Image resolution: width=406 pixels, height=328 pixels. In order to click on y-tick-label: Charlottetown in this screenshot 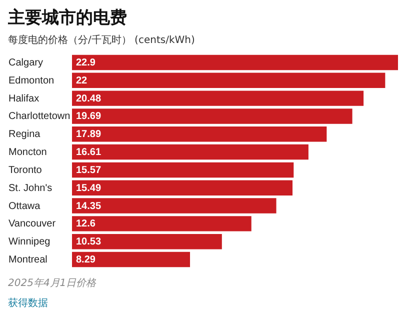, I will do `click(39, 116)`.